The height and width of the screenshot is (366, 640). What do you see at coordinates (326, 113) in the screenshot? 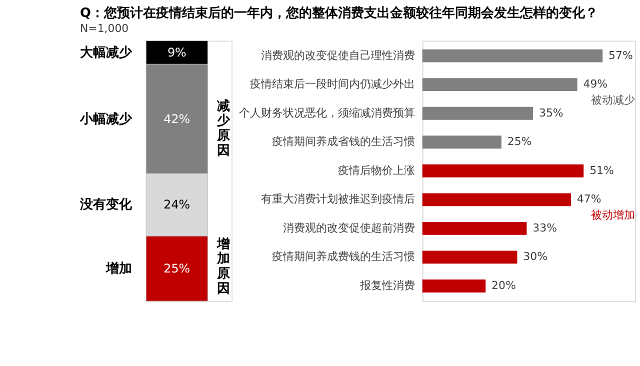
I see `y-tick-label: 个人财务状况恶化，须缩减消费预算` at bounding box center [326, 113].